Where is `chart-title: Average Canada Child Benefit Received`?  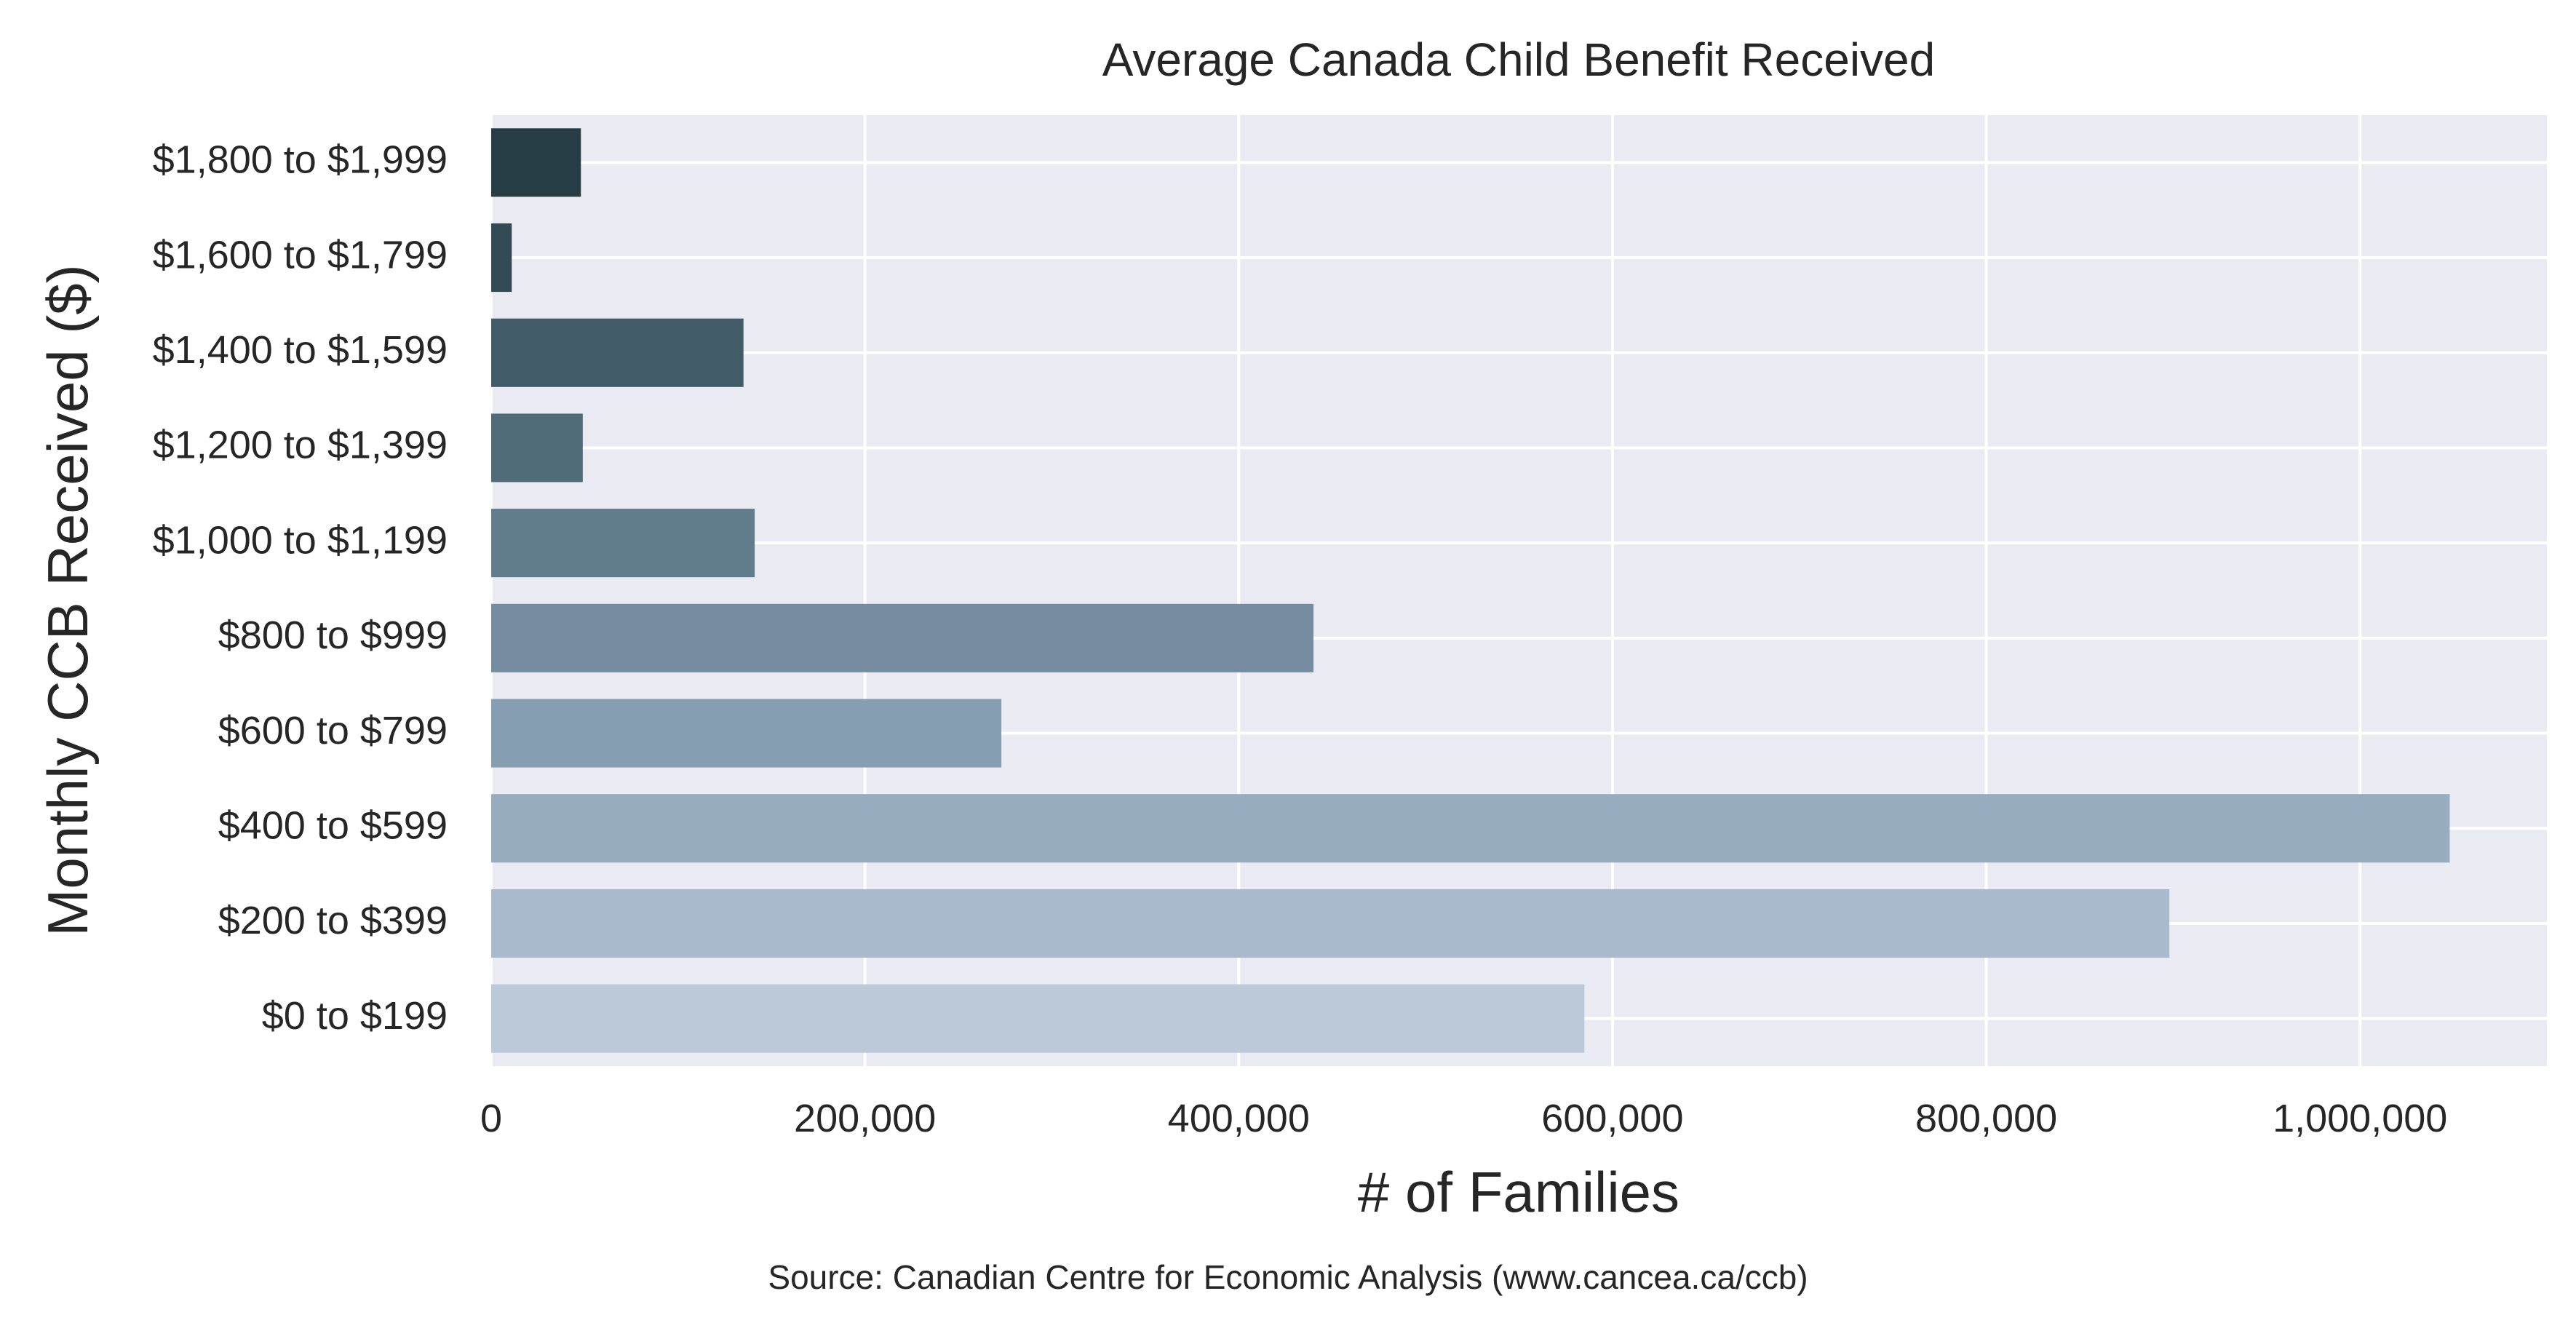
chart-title: Average Canada Child Benefit Received is located at coordinates (1518, 59).